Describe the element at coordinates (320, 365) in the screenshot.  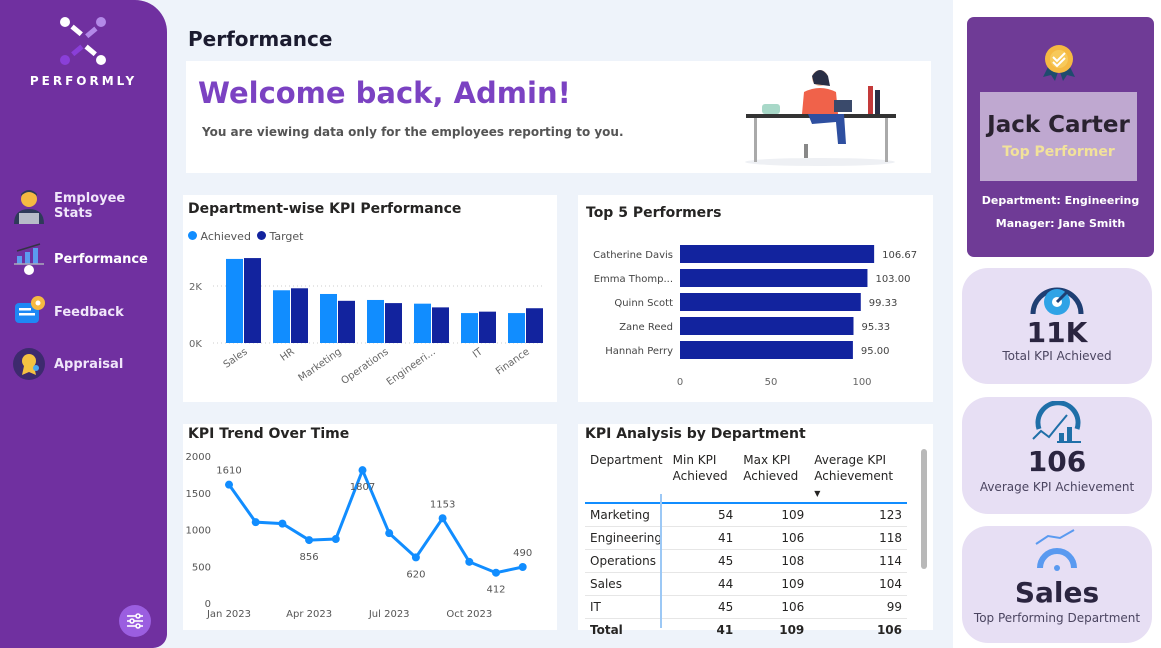
I see `x-tick-label: Marketing` at that location.